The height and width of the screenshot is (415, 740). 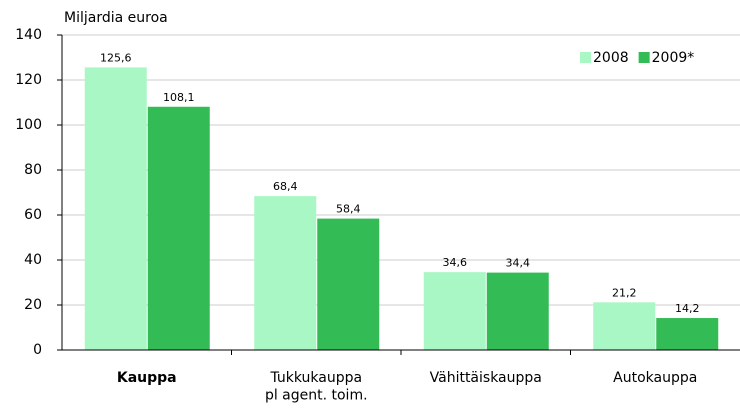 What do you see at coordinates (285, 186) in the screenshot?
I see `value-label: 68,4` at bounding box center [285, 186].